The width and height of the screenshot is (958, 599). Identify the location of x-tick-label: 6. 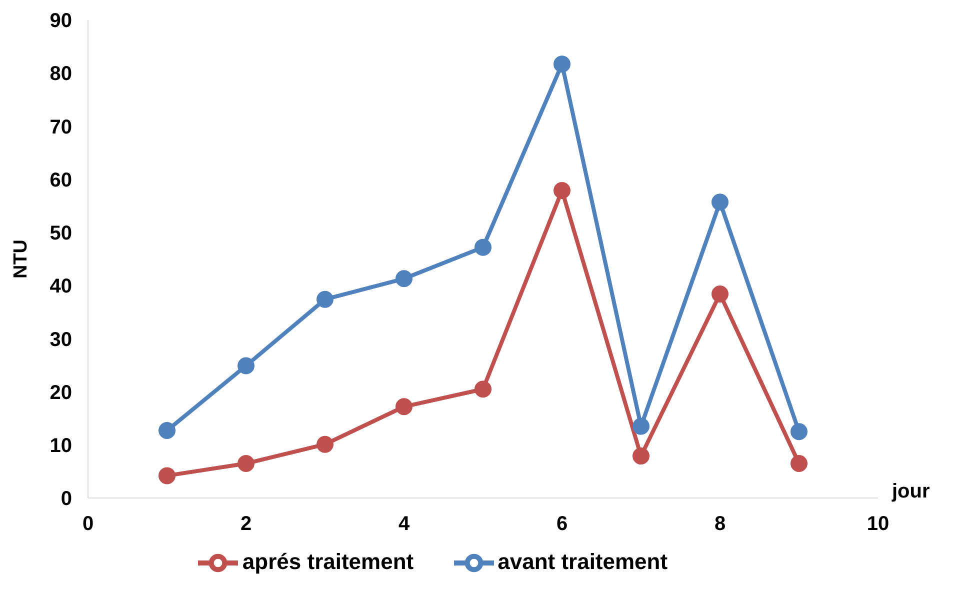
(562, 524).